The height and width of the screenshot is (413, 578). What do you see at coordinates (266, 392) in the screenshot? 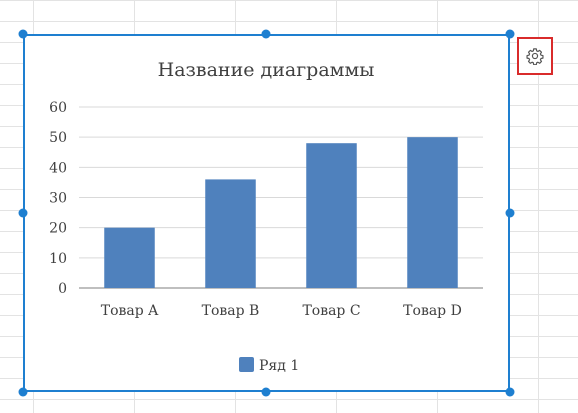
I see `resize-handle-bottom` at bounding box center [266, 392].